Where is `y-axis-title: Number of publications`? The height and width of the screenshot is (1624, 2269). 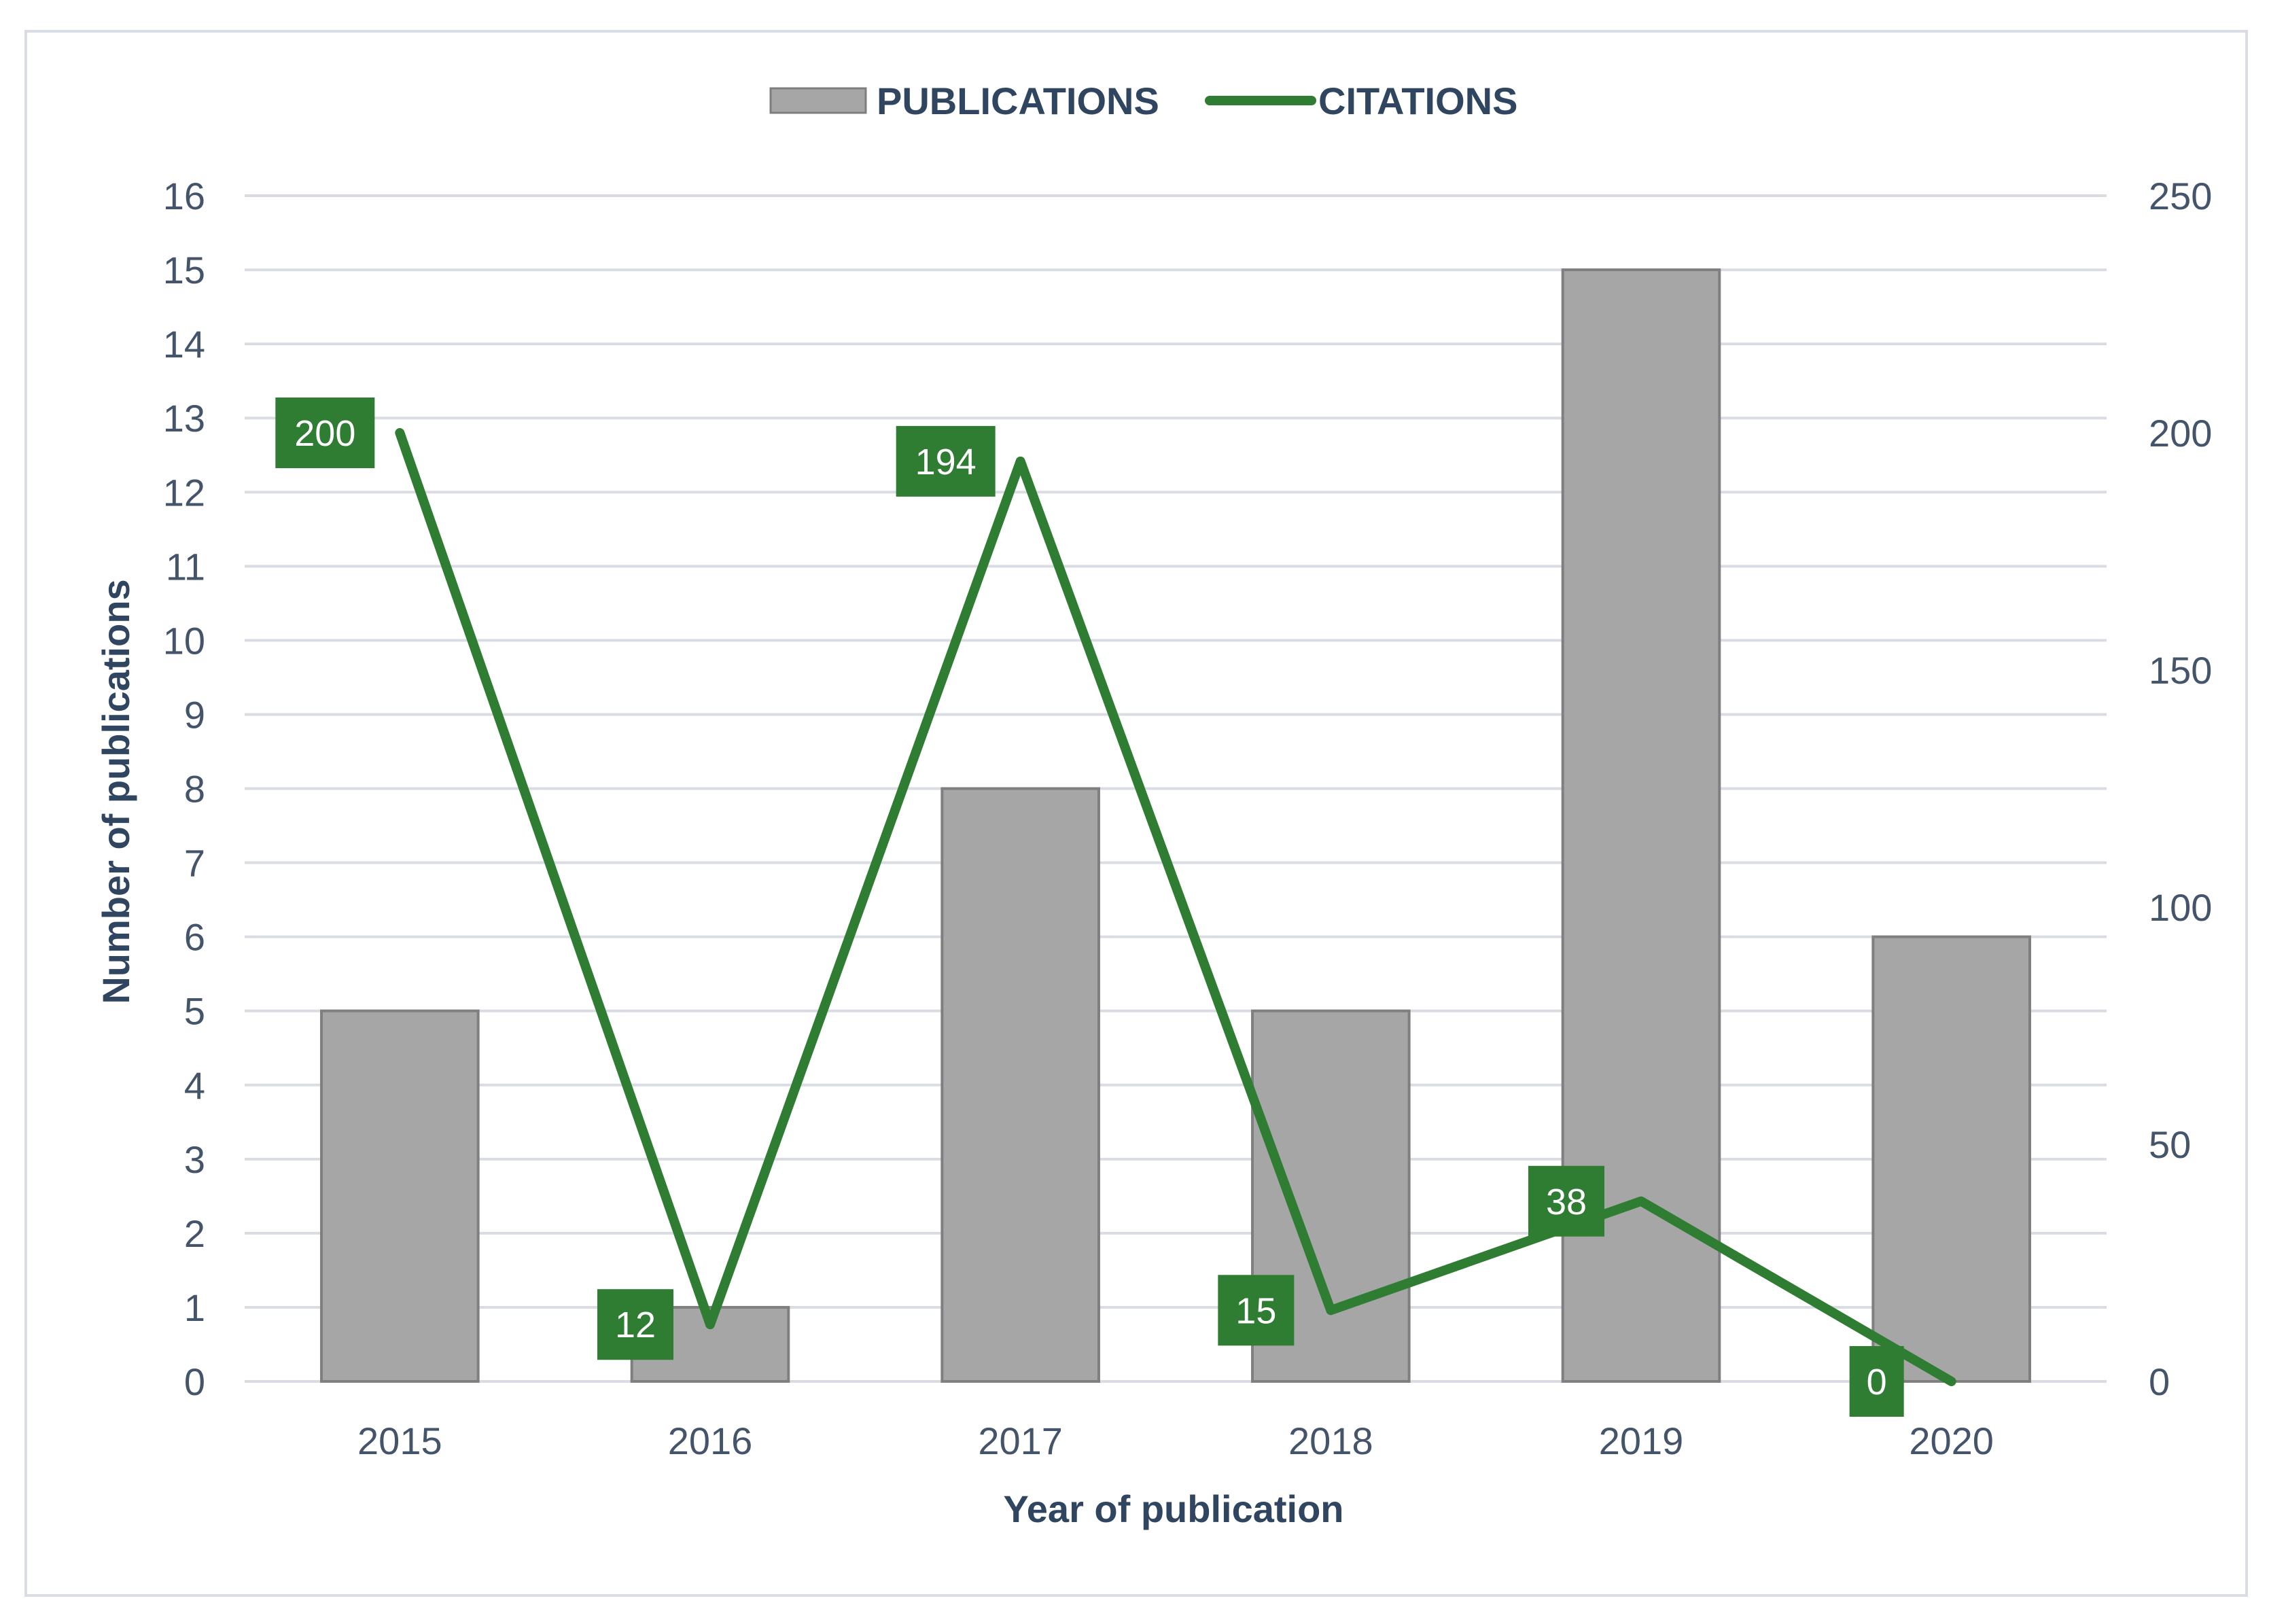
y-axis-title: Number of publications is located at coordinates (115, 792).